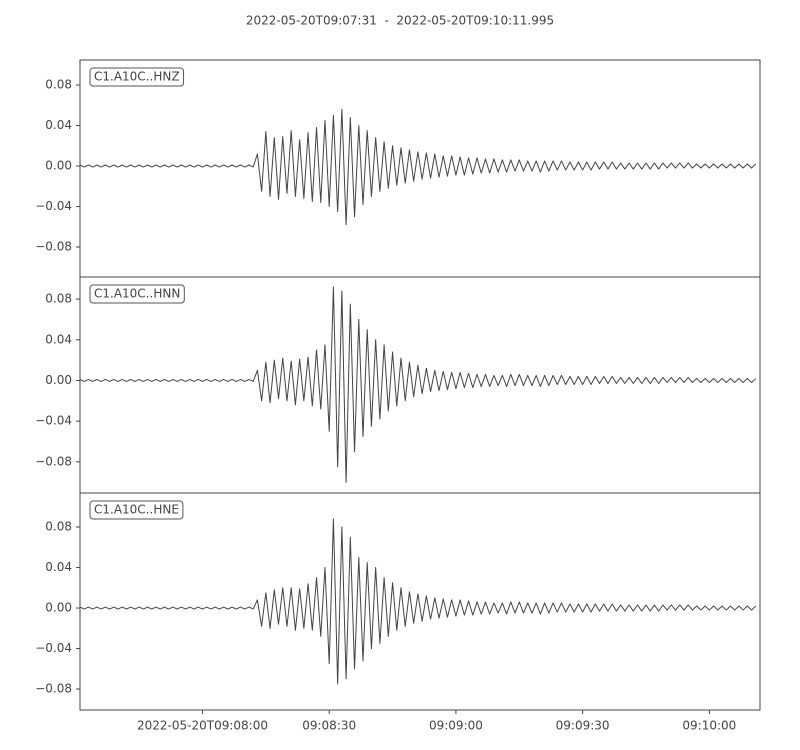 The image size is (800, 750). Describe the element at coordinates (456, 726) in the screenshot. I see `x-tick-label: 09:09:00` at that location.